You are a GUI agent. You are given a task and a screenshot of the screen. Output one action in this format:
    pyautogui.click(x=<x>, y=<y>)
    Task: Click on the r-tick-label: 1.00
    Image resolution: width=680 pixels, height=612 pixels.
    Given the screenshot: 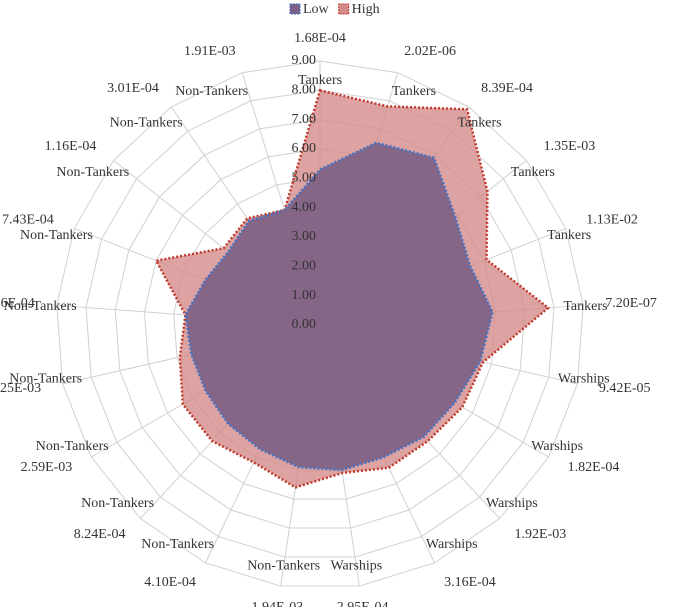 What is the action you would take?
    pyautogui.click(x=304, y=295)
    